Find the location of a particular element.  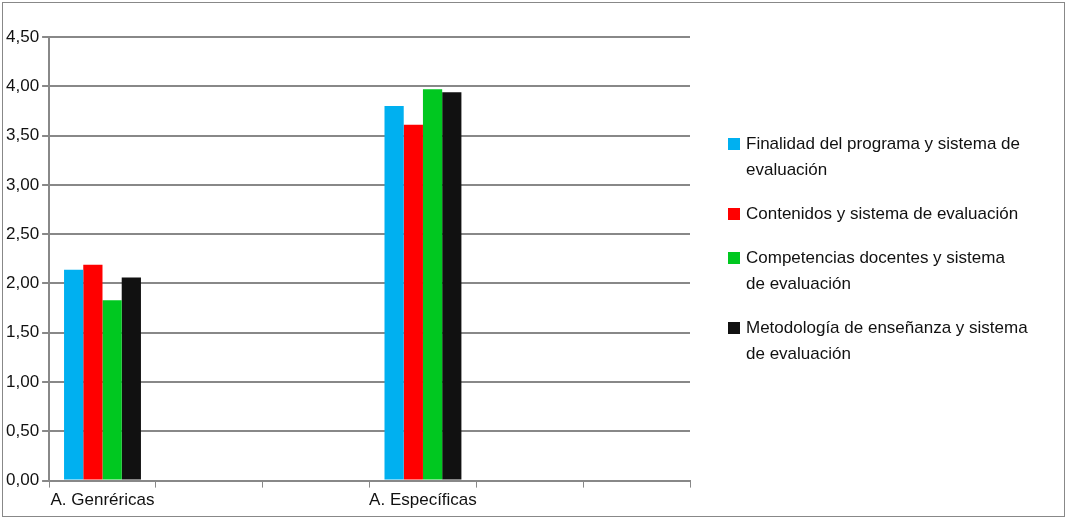

y-tick-label: 4,50 is located at coordinates (22, 36).